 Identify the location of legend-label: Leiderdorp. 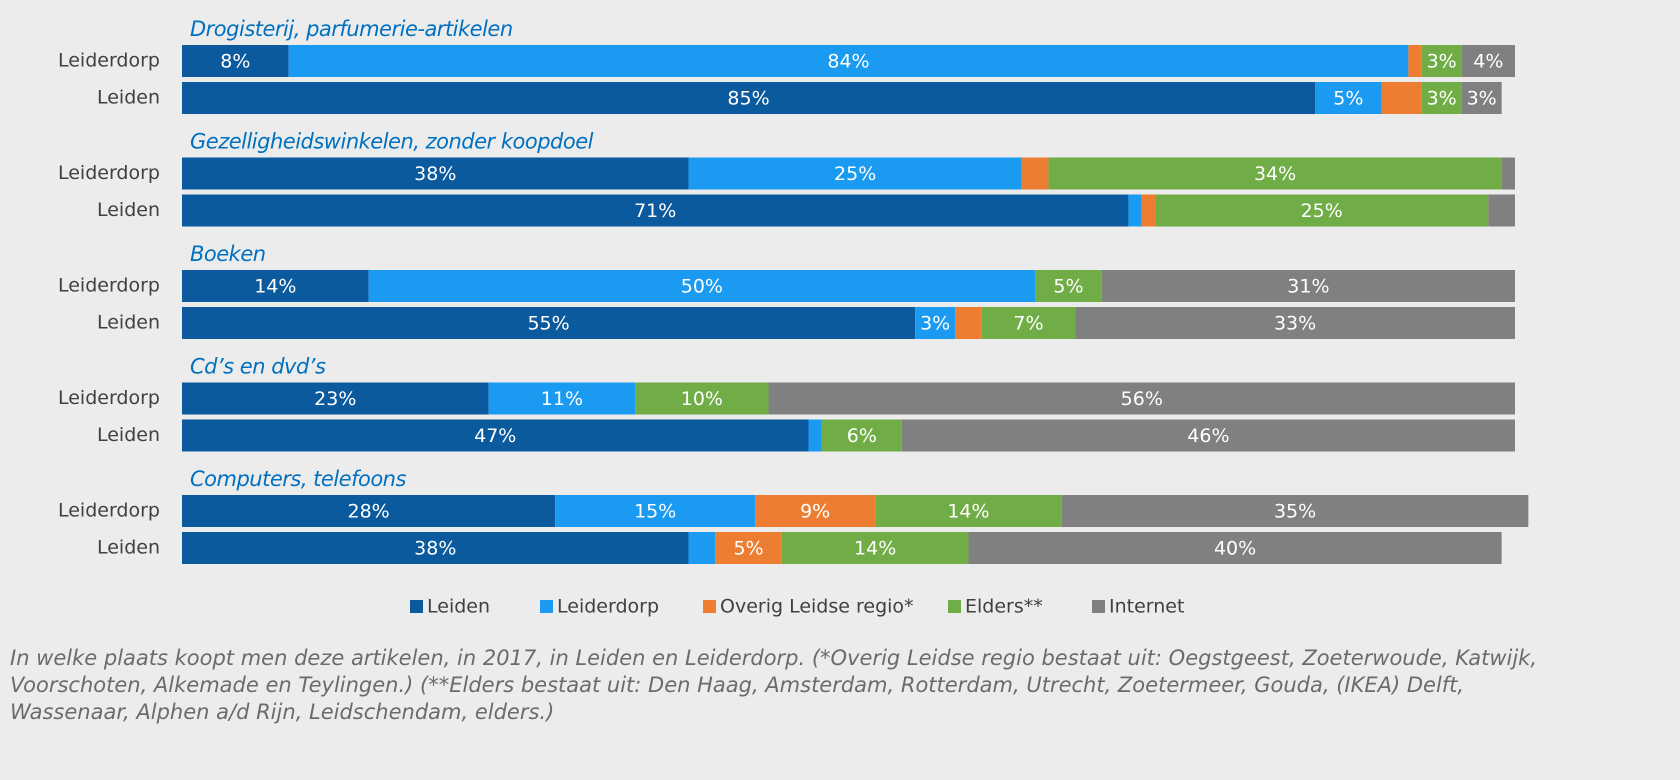
(608, 607).